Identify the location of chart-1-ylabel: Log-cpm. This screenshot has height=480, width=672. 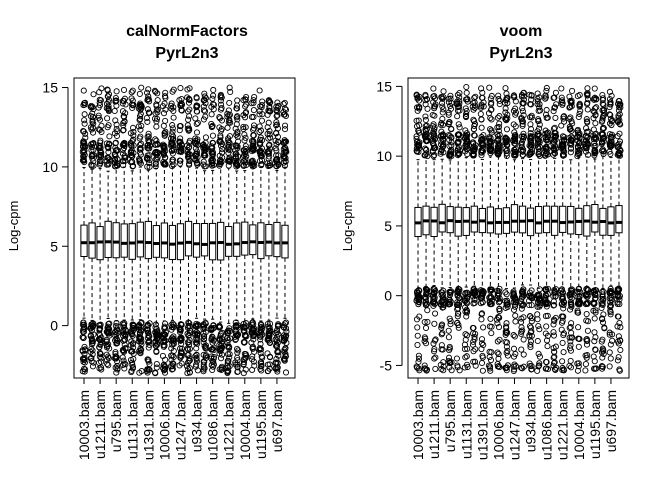
(13, 226).